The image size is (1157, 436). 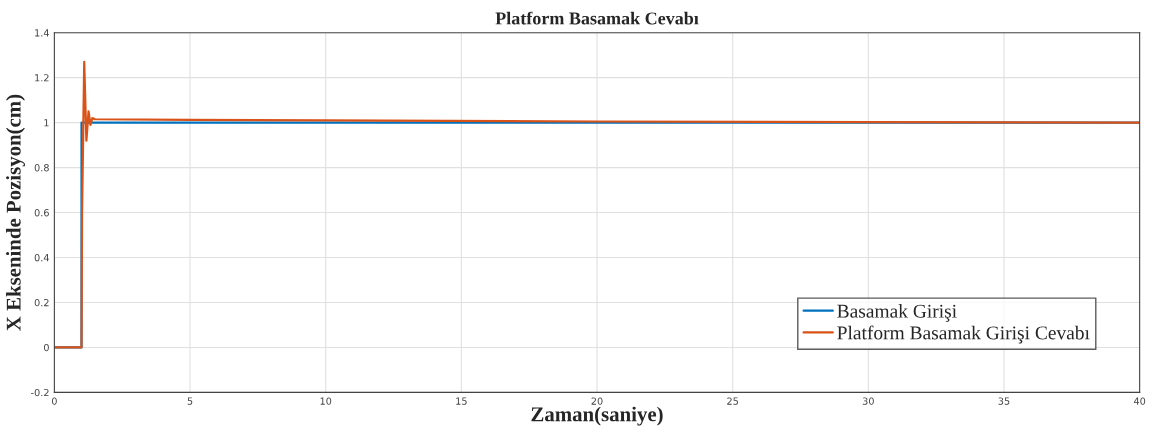 I want to click on y-tick-label: 0.4, so click(x=41, y=257).